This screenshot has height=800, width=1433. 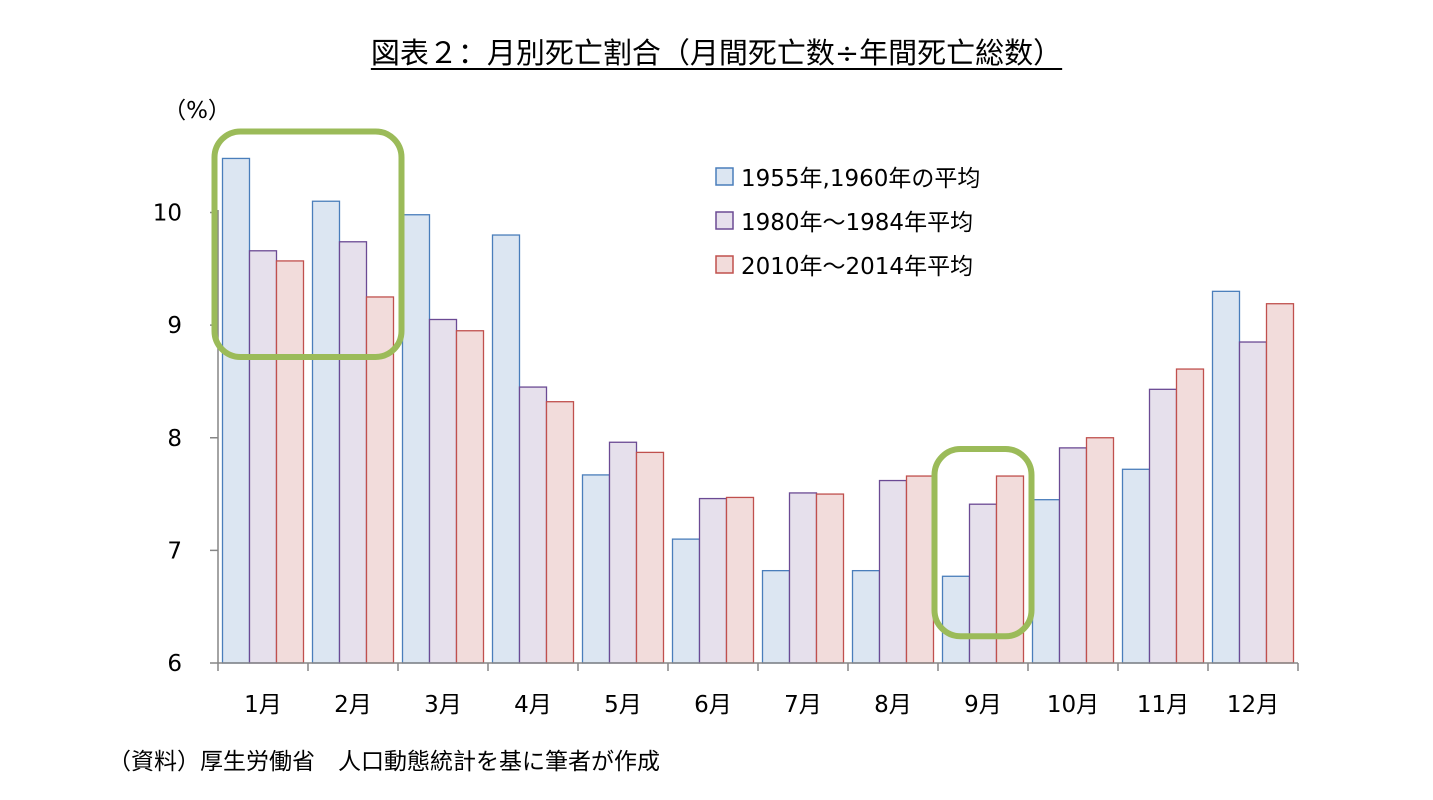 I want to click on source-note: （資料）厚生労働省 人口動態統計を基に筆者が作成, so click(x=384, y=762).